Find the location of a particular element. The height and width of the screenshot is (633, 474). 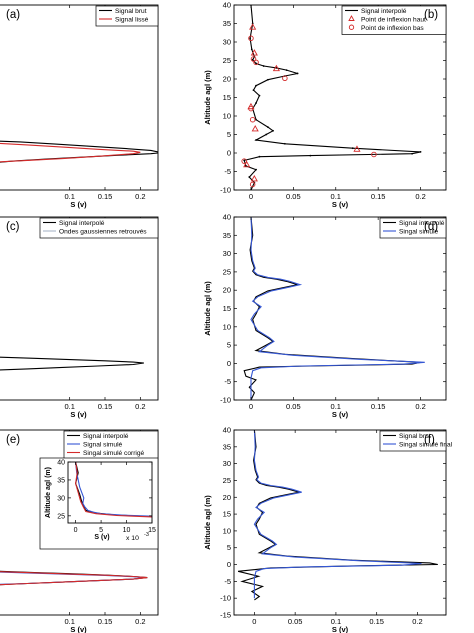

y-tick-label: 15 is located at coordinates (227, 308).